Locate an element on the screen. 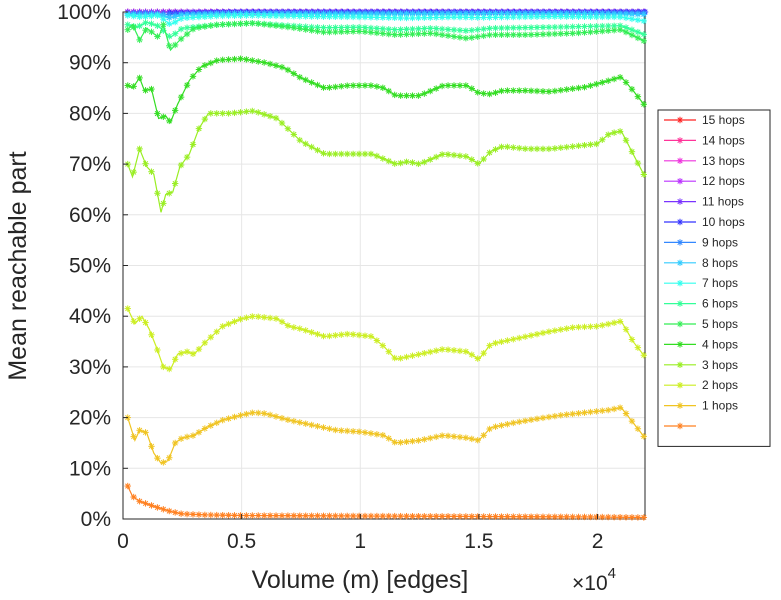 Image resolution: width=781 pixels, height=600 pixels. legend-label-1: 15 hops is located at coordinates (723, 120).